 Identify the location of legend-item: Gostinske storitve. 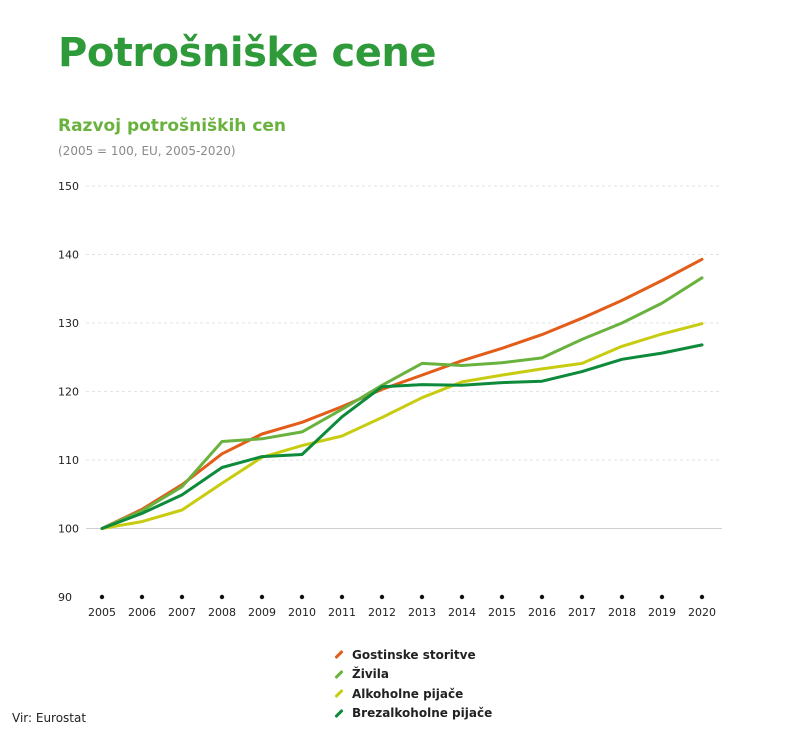
(412, 655).